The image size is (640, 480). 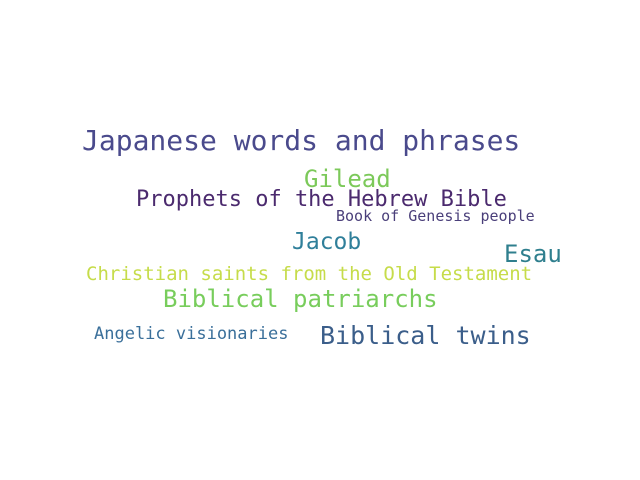 I want to click on word-book-of-genesis-people: Book of Genesis people, so click(x=435, y=216).